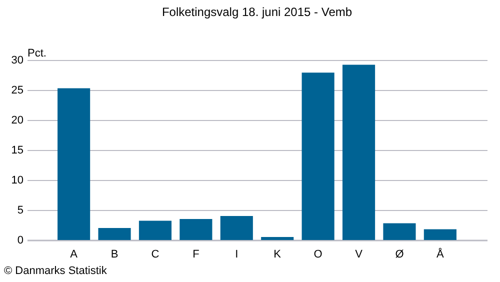  I want to click on x-tick-label: V, so click(359, 254).